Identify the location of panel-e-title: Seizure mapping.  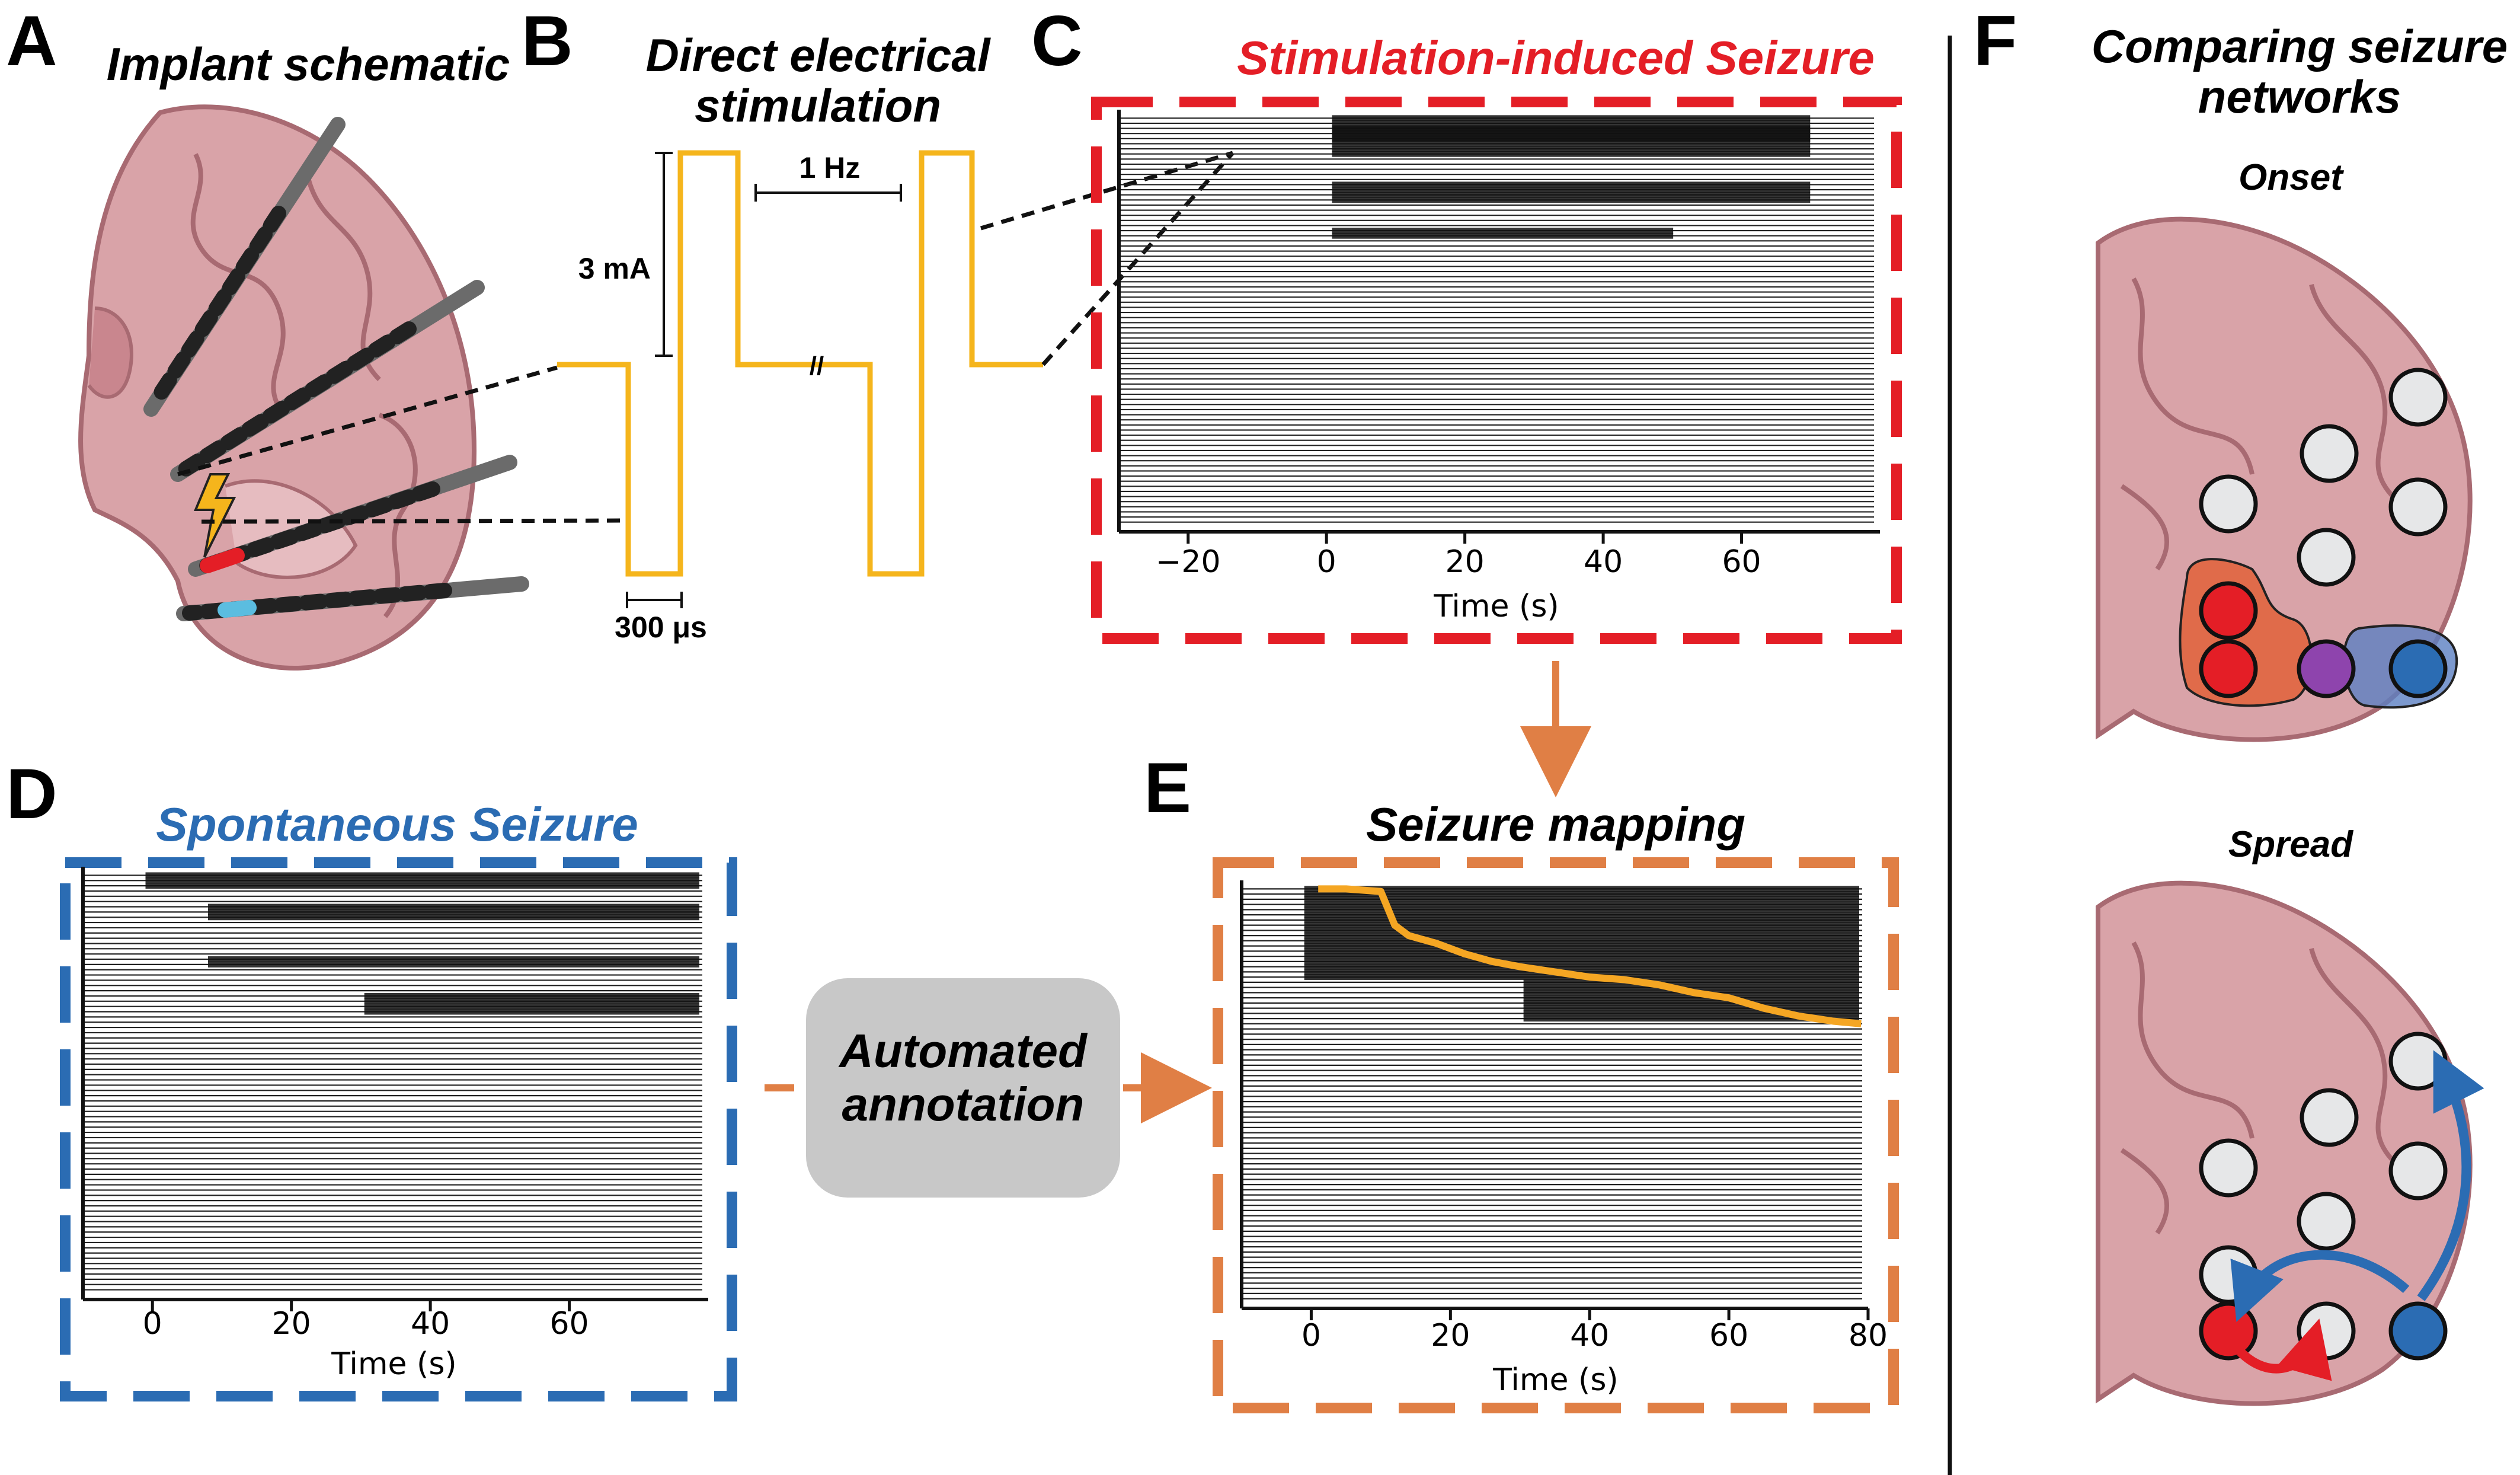
(1555, 824).